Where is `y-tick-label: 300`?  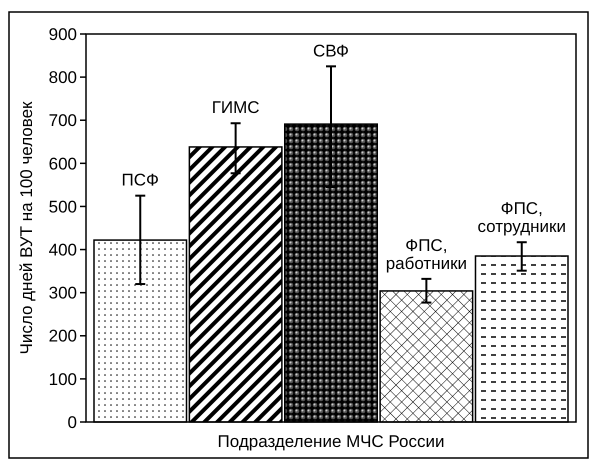
y-tick-label: 300 is located at coordinates (62, 293).